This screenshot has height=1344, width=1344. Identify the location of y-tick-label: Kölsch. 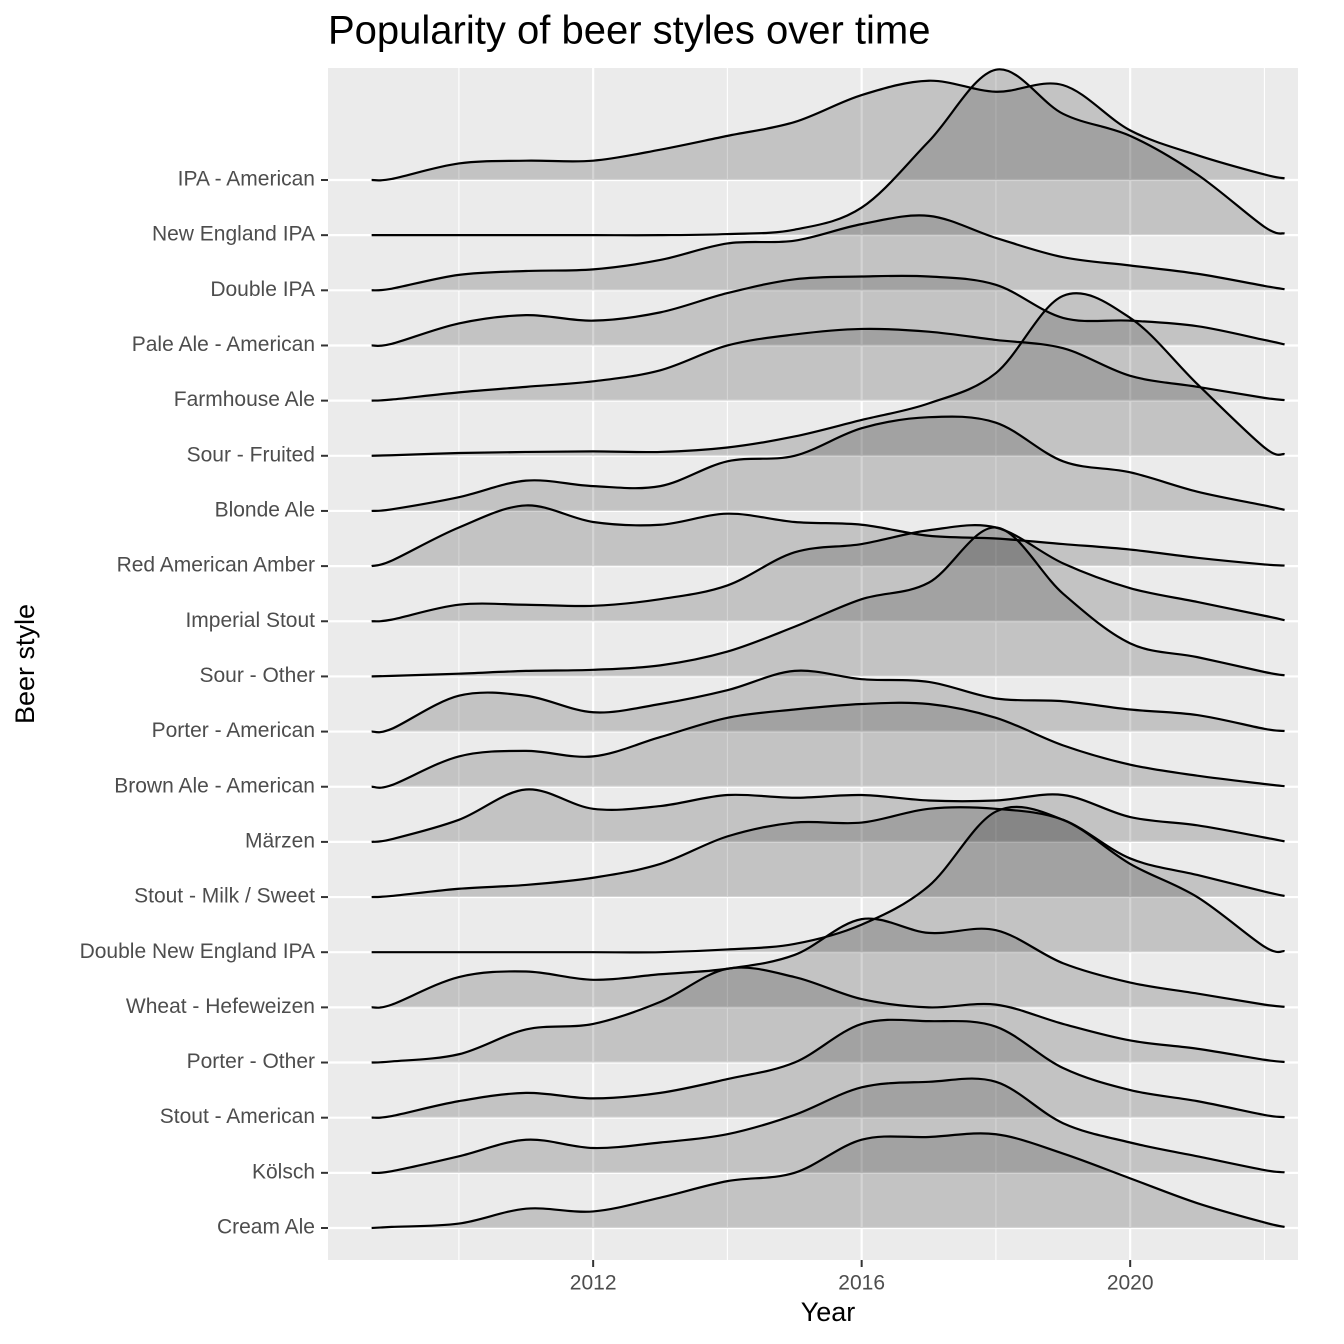
(283, 1171).